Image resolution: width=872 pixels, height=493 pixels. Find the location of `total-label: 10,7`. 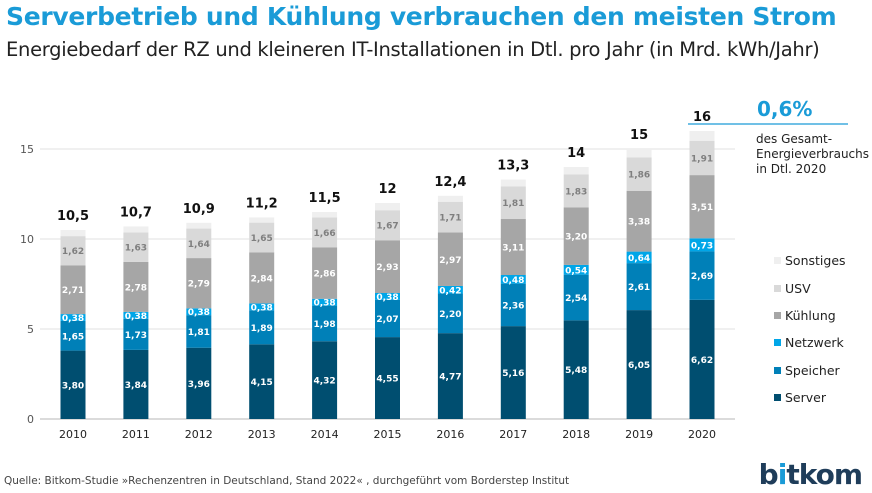

total-label: 10,7 is located at coordinates (136, 212).